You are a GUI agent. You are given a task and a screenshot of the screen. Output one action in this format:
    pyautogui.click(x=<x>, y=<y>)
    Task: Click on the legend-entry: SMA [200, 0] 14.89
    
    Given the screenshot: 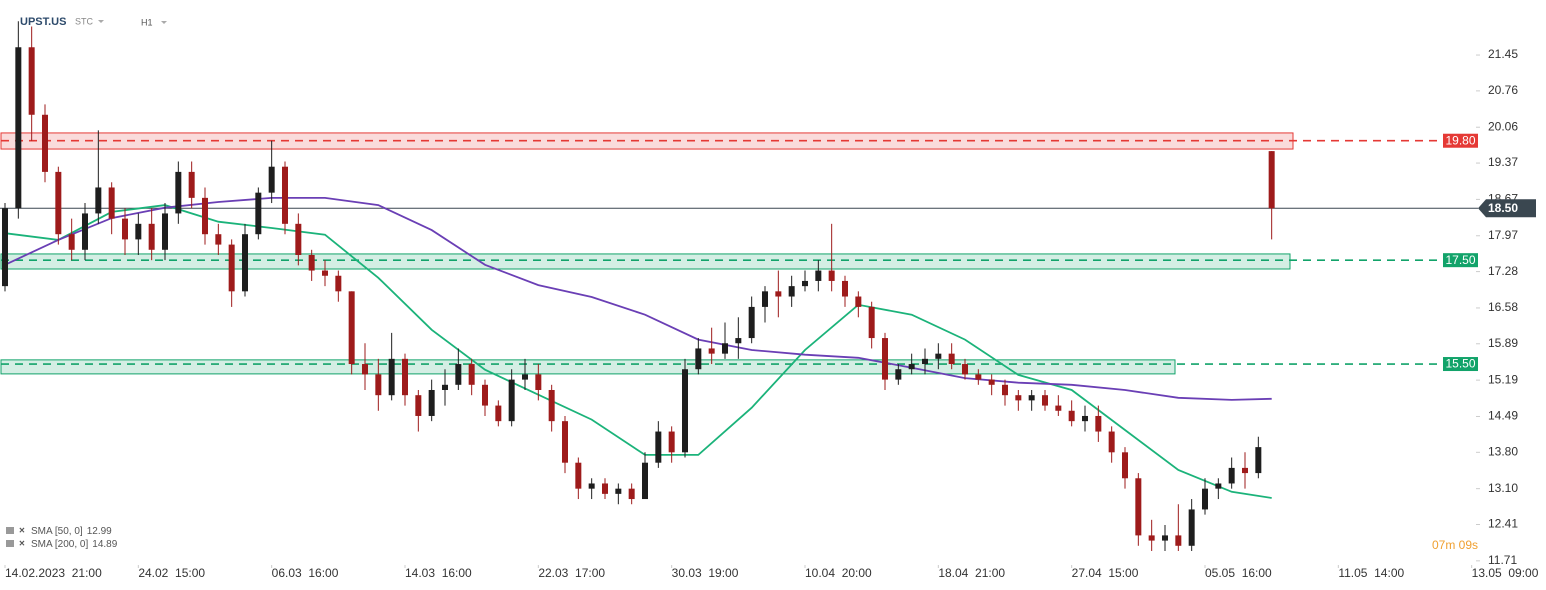 What is the action you would take?
    pyautogui.click(x=74, y=544)
    